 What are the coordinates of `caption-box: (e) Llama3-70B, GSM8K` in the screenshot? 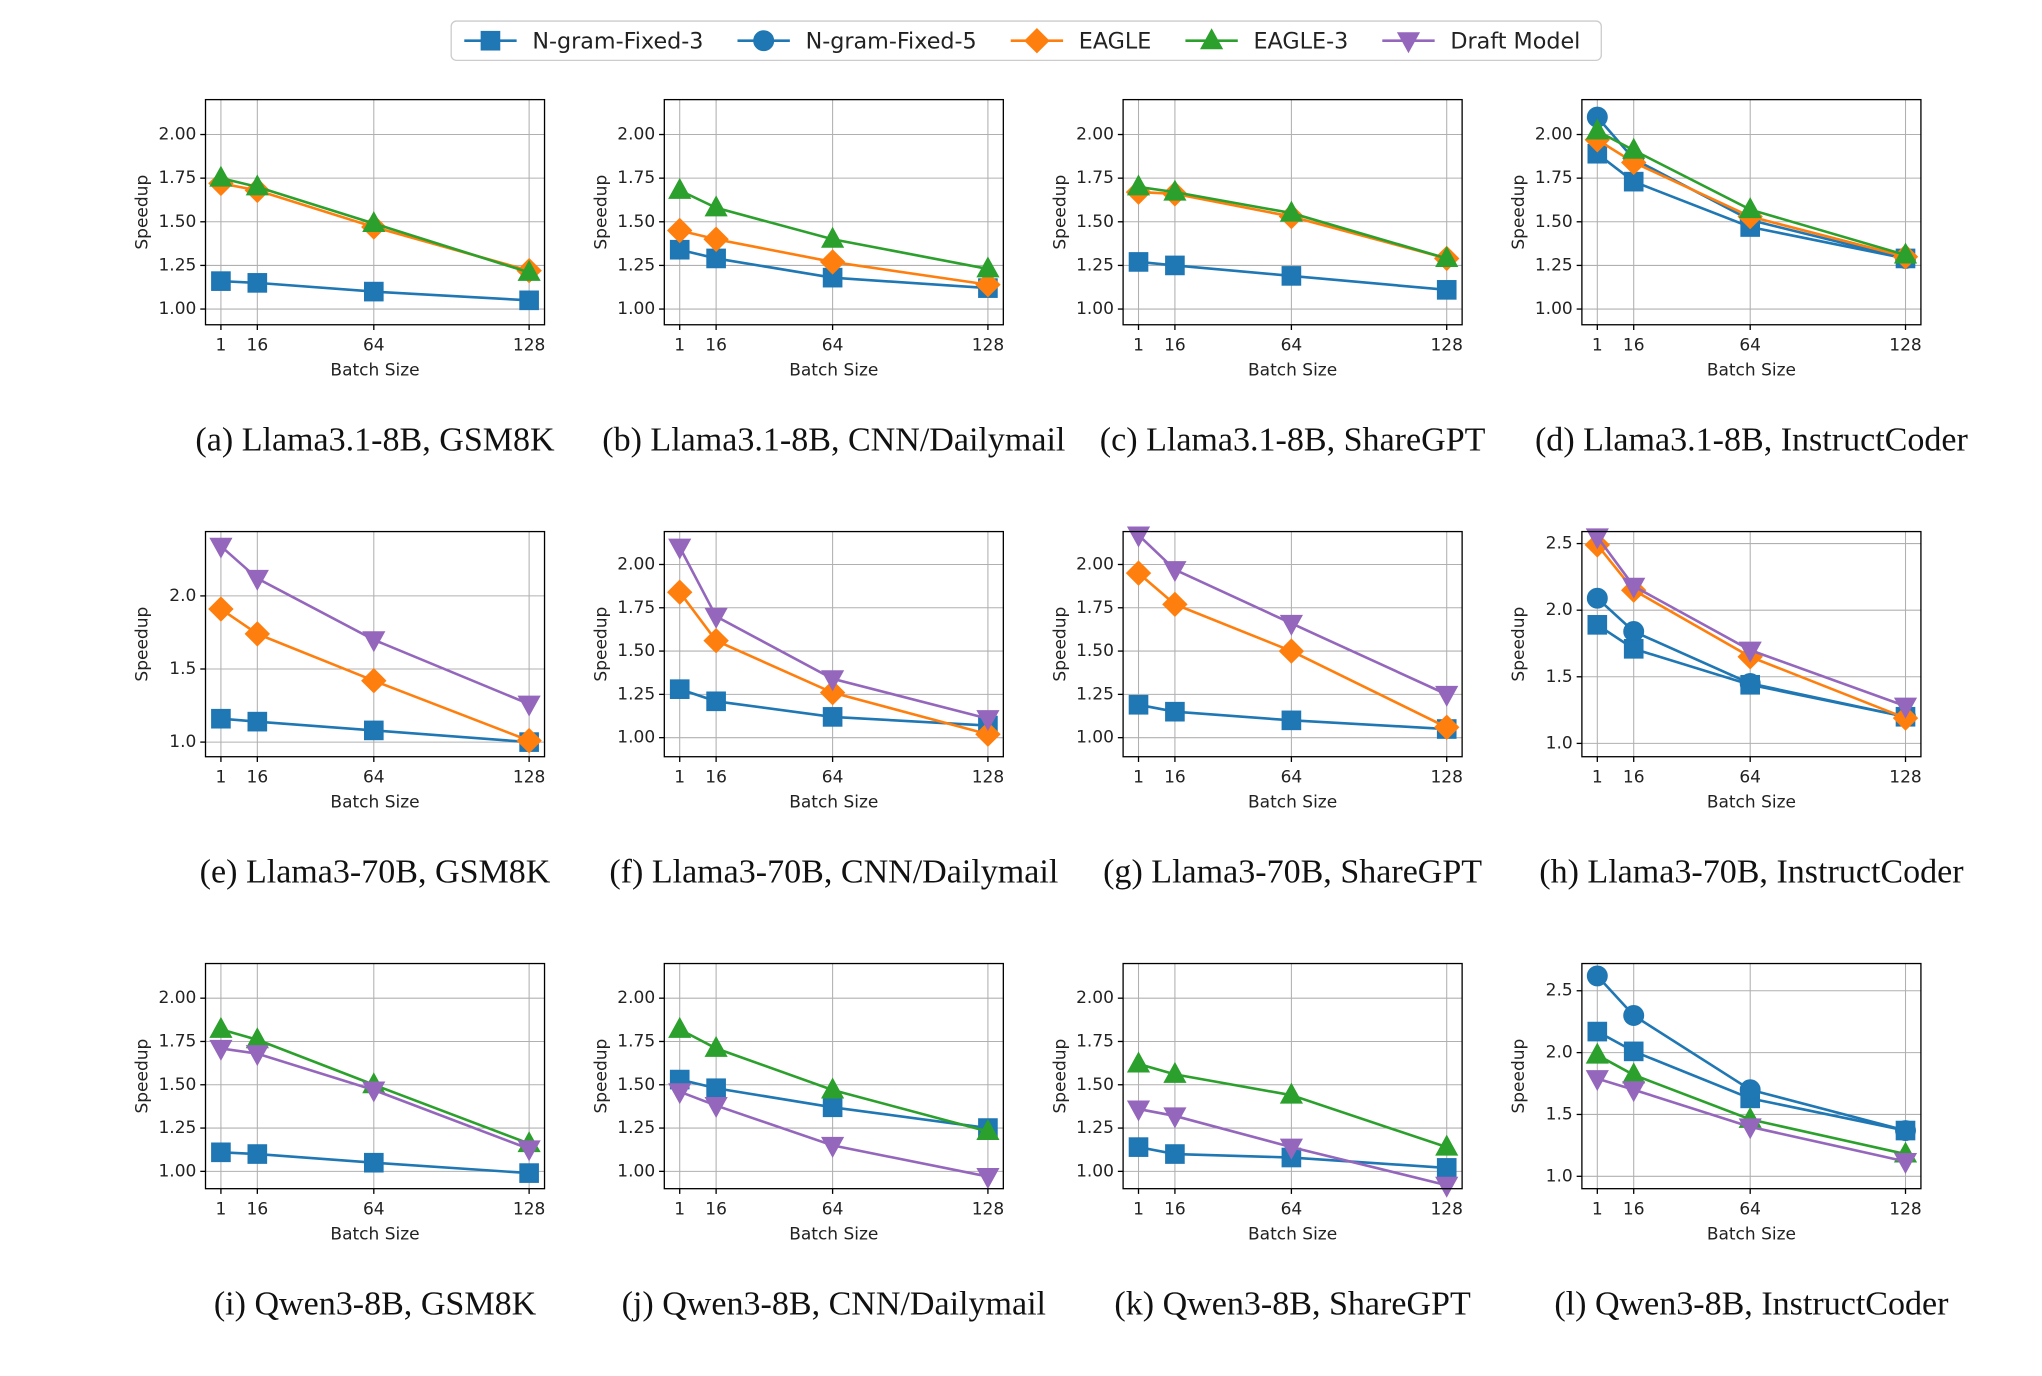 It's located at (375, 871).